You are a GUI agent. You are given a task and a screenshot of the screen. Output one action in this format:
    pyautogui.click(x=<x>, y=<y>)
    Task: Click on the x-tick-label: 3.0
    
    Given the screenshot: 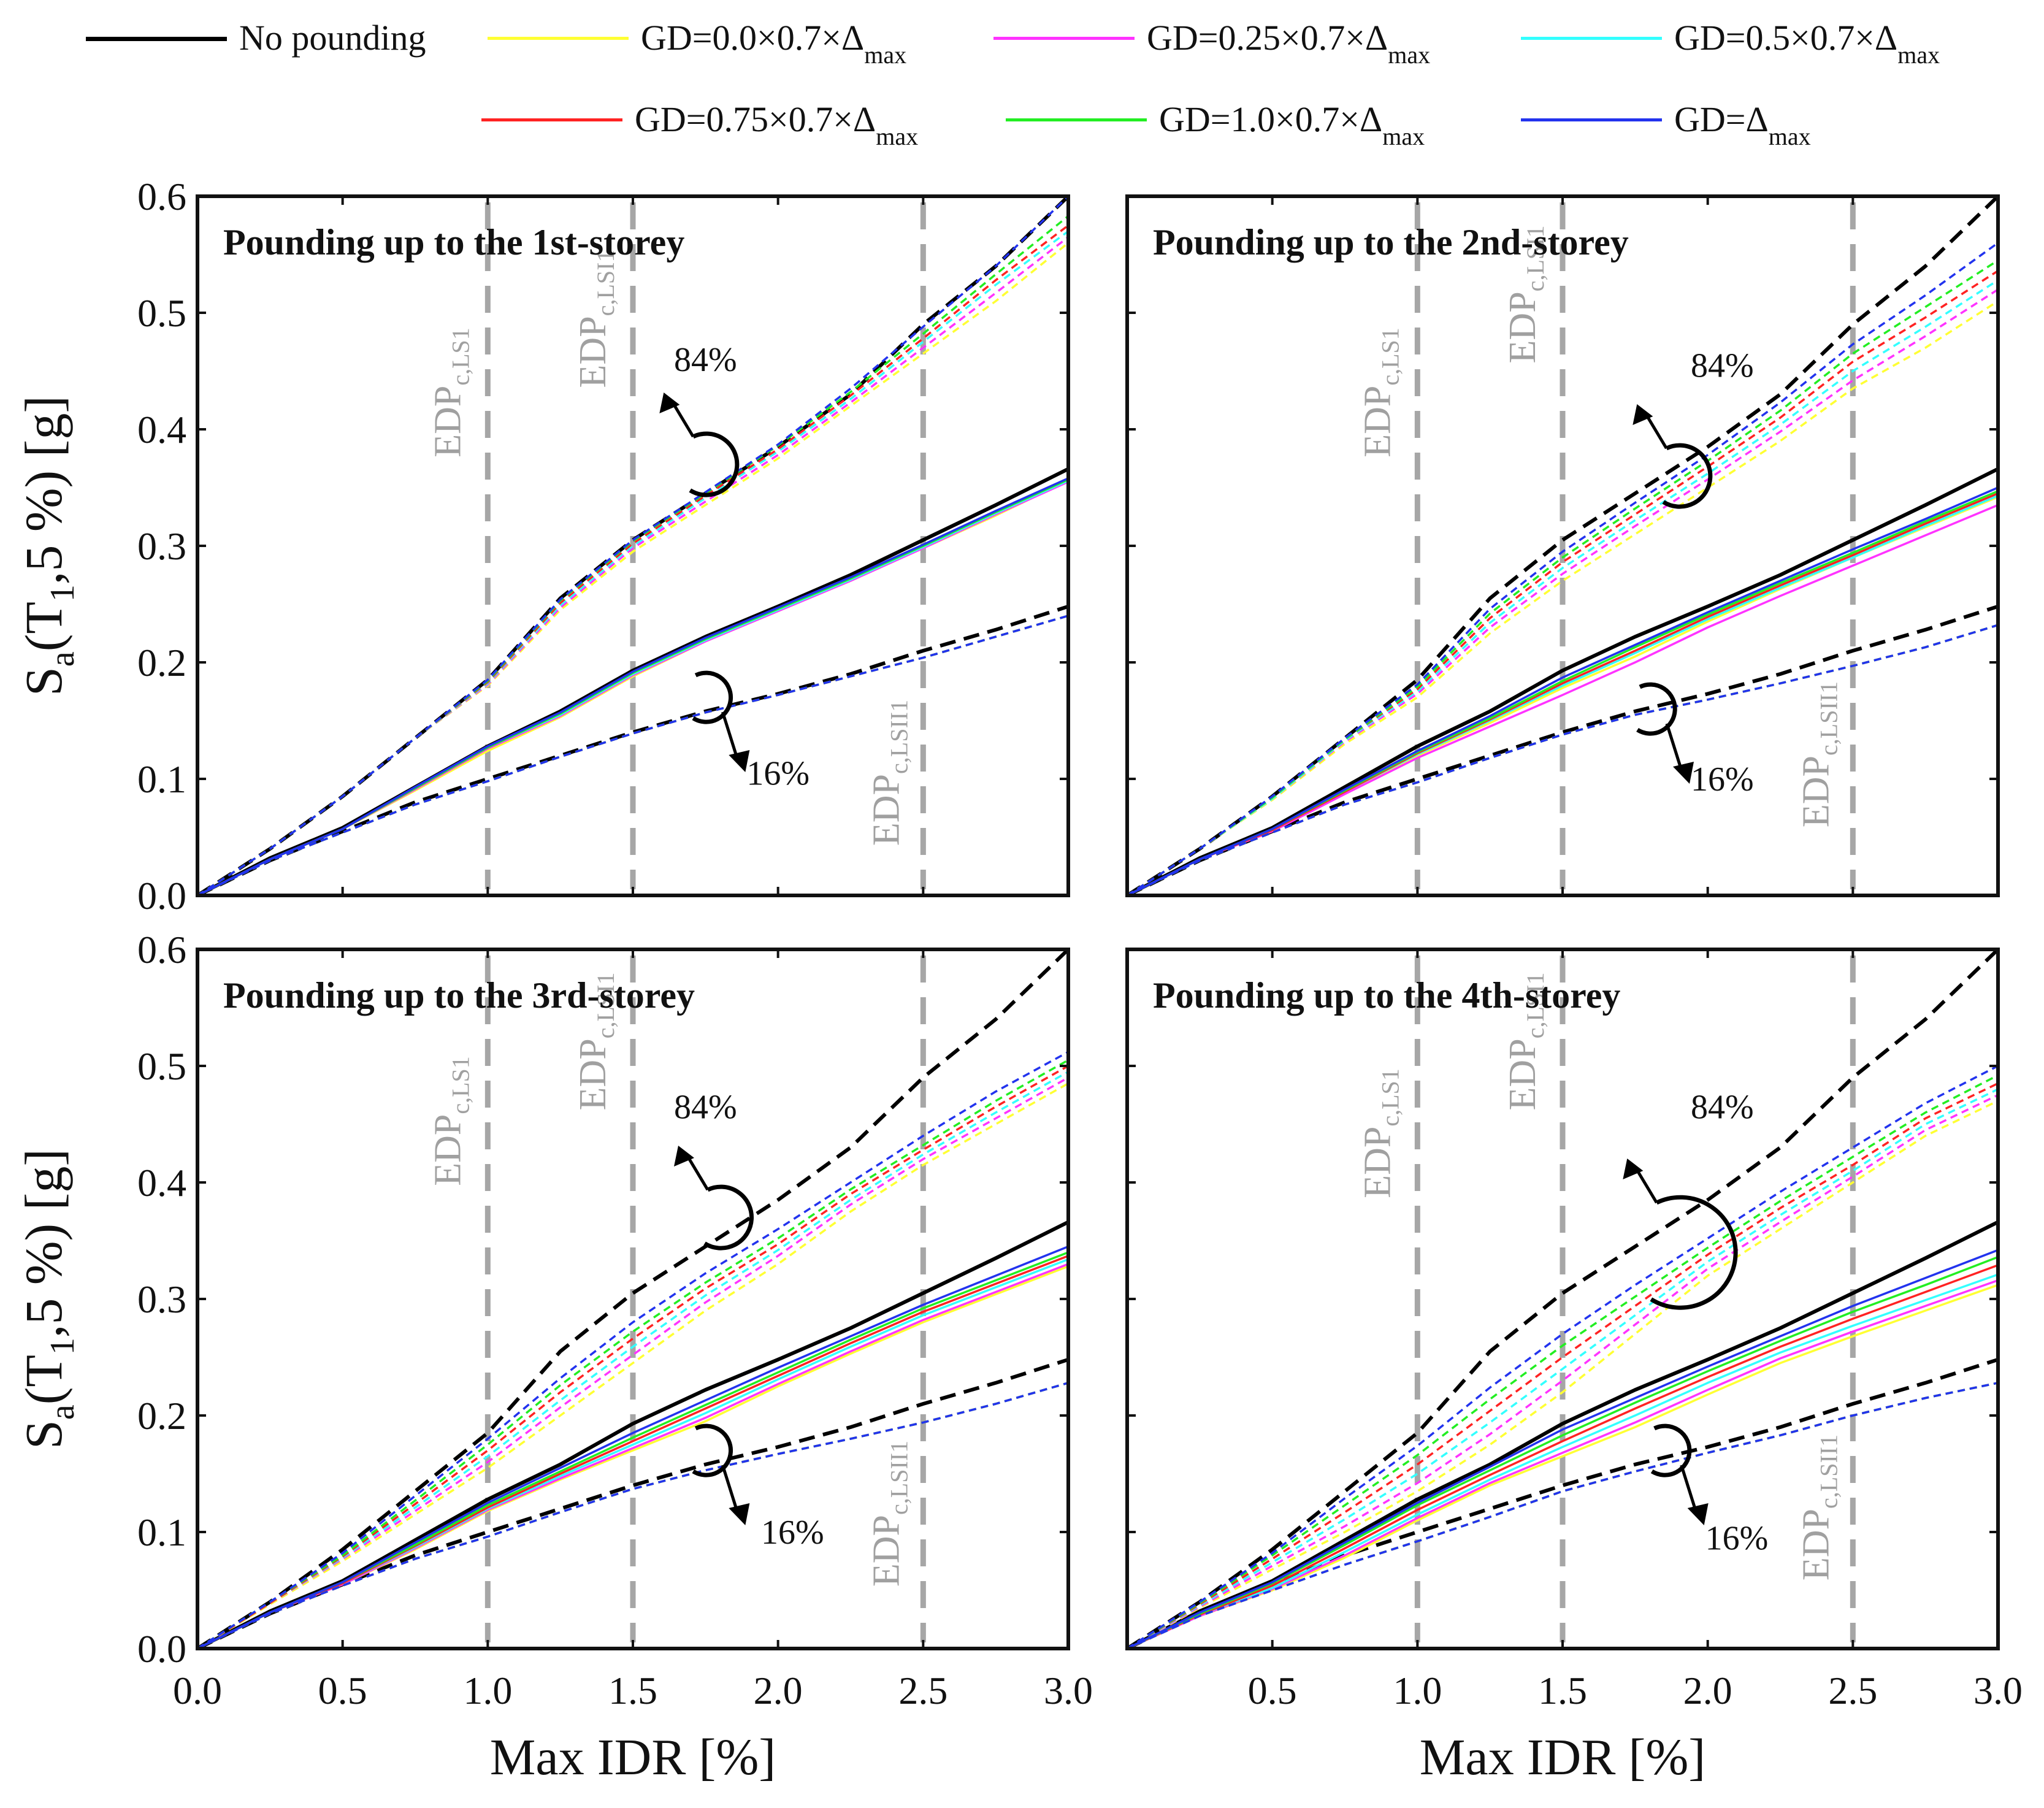 What is the action you would take?
    pyautogui.click(x=1068, y=1690)
    